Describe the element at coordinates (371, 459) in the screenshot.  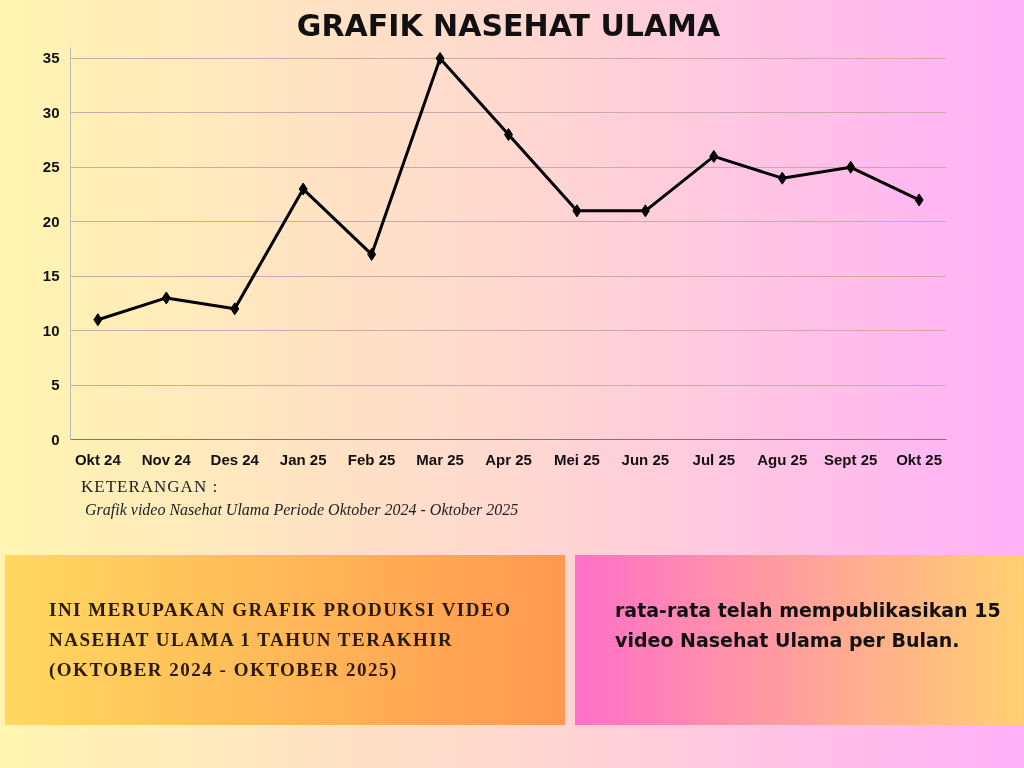
I see `x-tick-label: Feb 25` at that location.